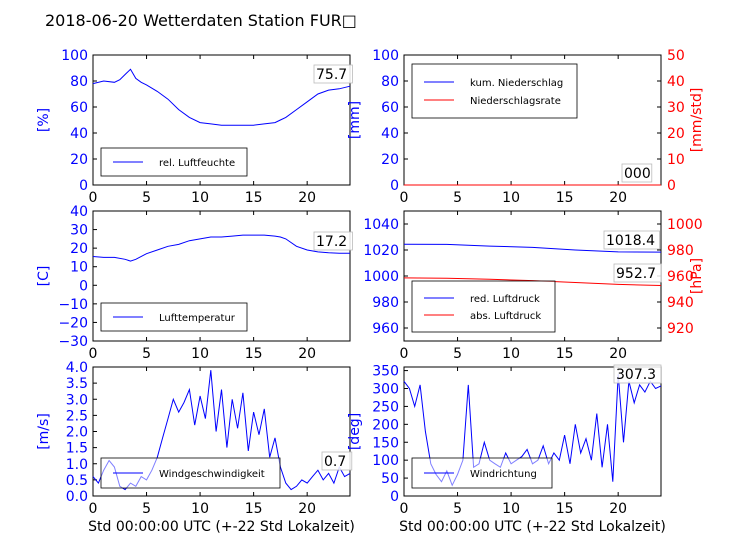 This screenshot has height=552, width=736. Describe the element at coordinates (390, 108) in the screenshot. I see `y-tick-label: 60` at that location.